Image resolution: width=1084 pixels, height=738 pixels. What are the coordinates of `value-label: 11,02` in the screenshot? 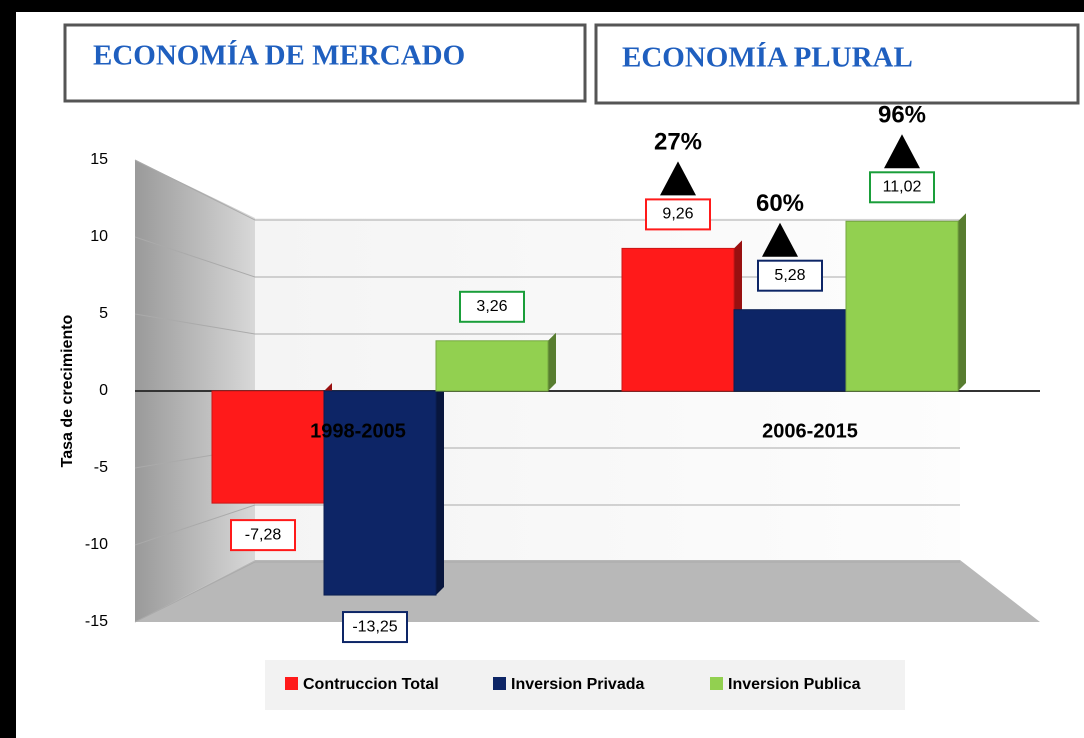 It's located at (902, 187).